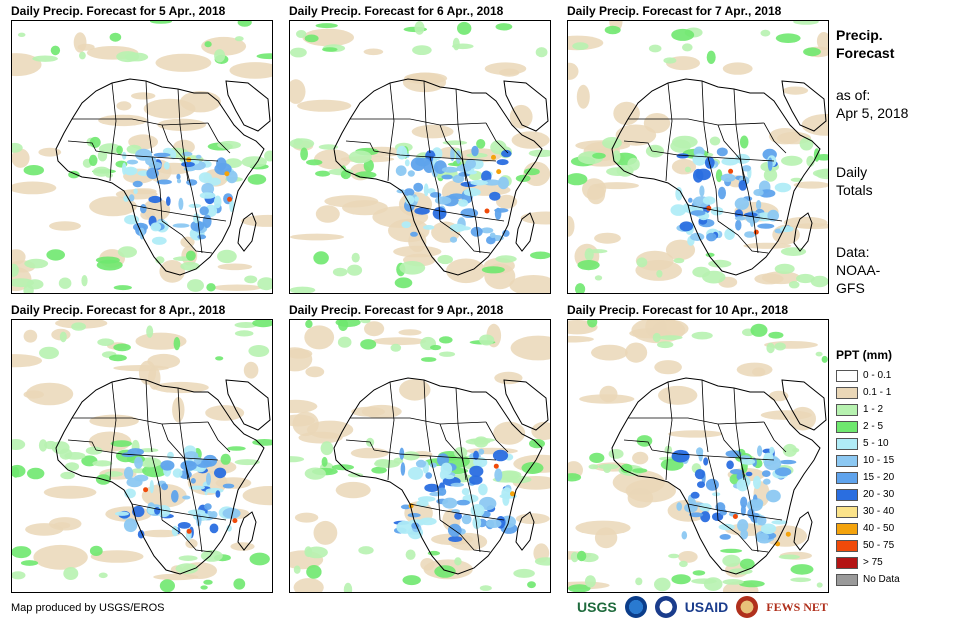 The image size is (967, 626). I want to click on legend-label: 30 - 40, so click(879, 511).